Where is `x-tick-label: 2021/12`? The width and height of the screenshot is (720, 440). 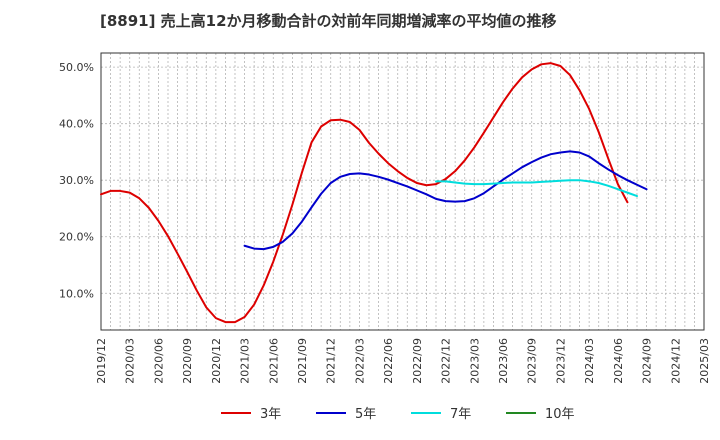
x-tick-label: 2021/12 is located at coordinates (331, 361).